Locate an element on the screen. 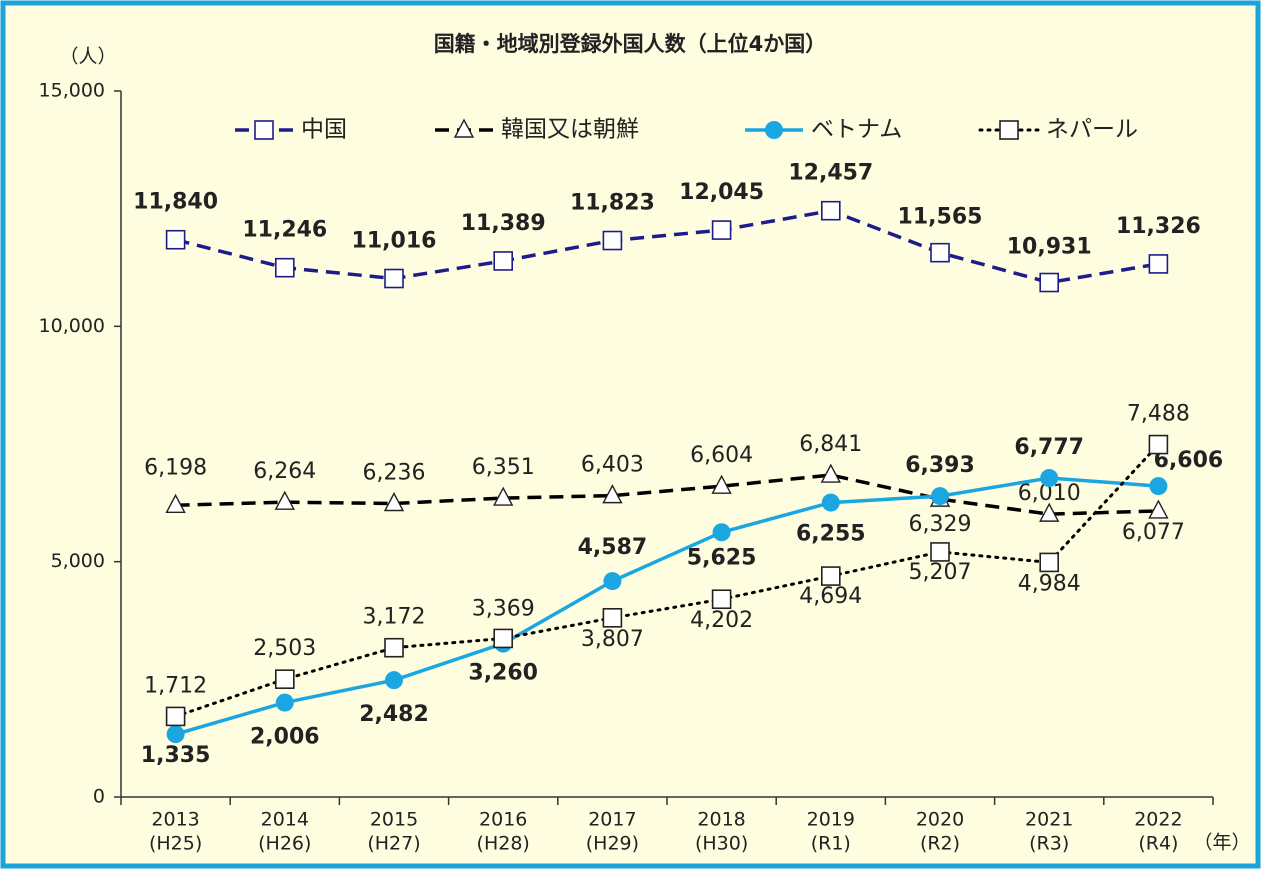 The height and width of the screenshot is (869, 1261). data-label: 11,246 is located at coordinates (284, 230).